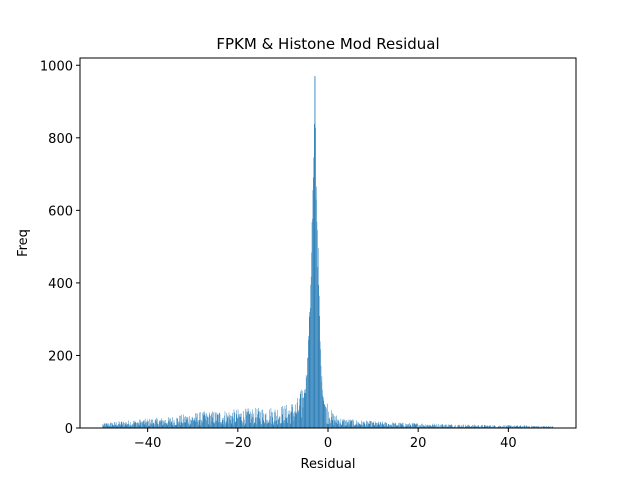  What do you see at coordinates (147, 443) in the screenshot?
I see `x-tick-label: −40` at bounding box center [147, 443].